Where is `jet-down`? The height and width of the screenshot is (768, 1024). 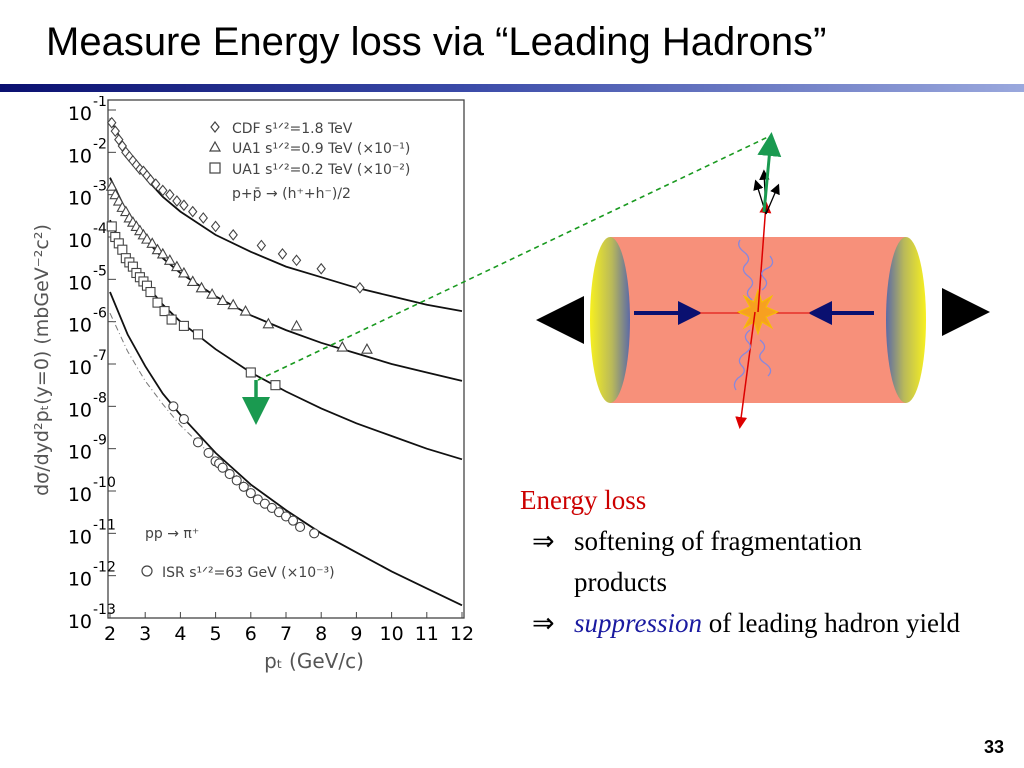 jet-down is located at coordinates (745, 370).